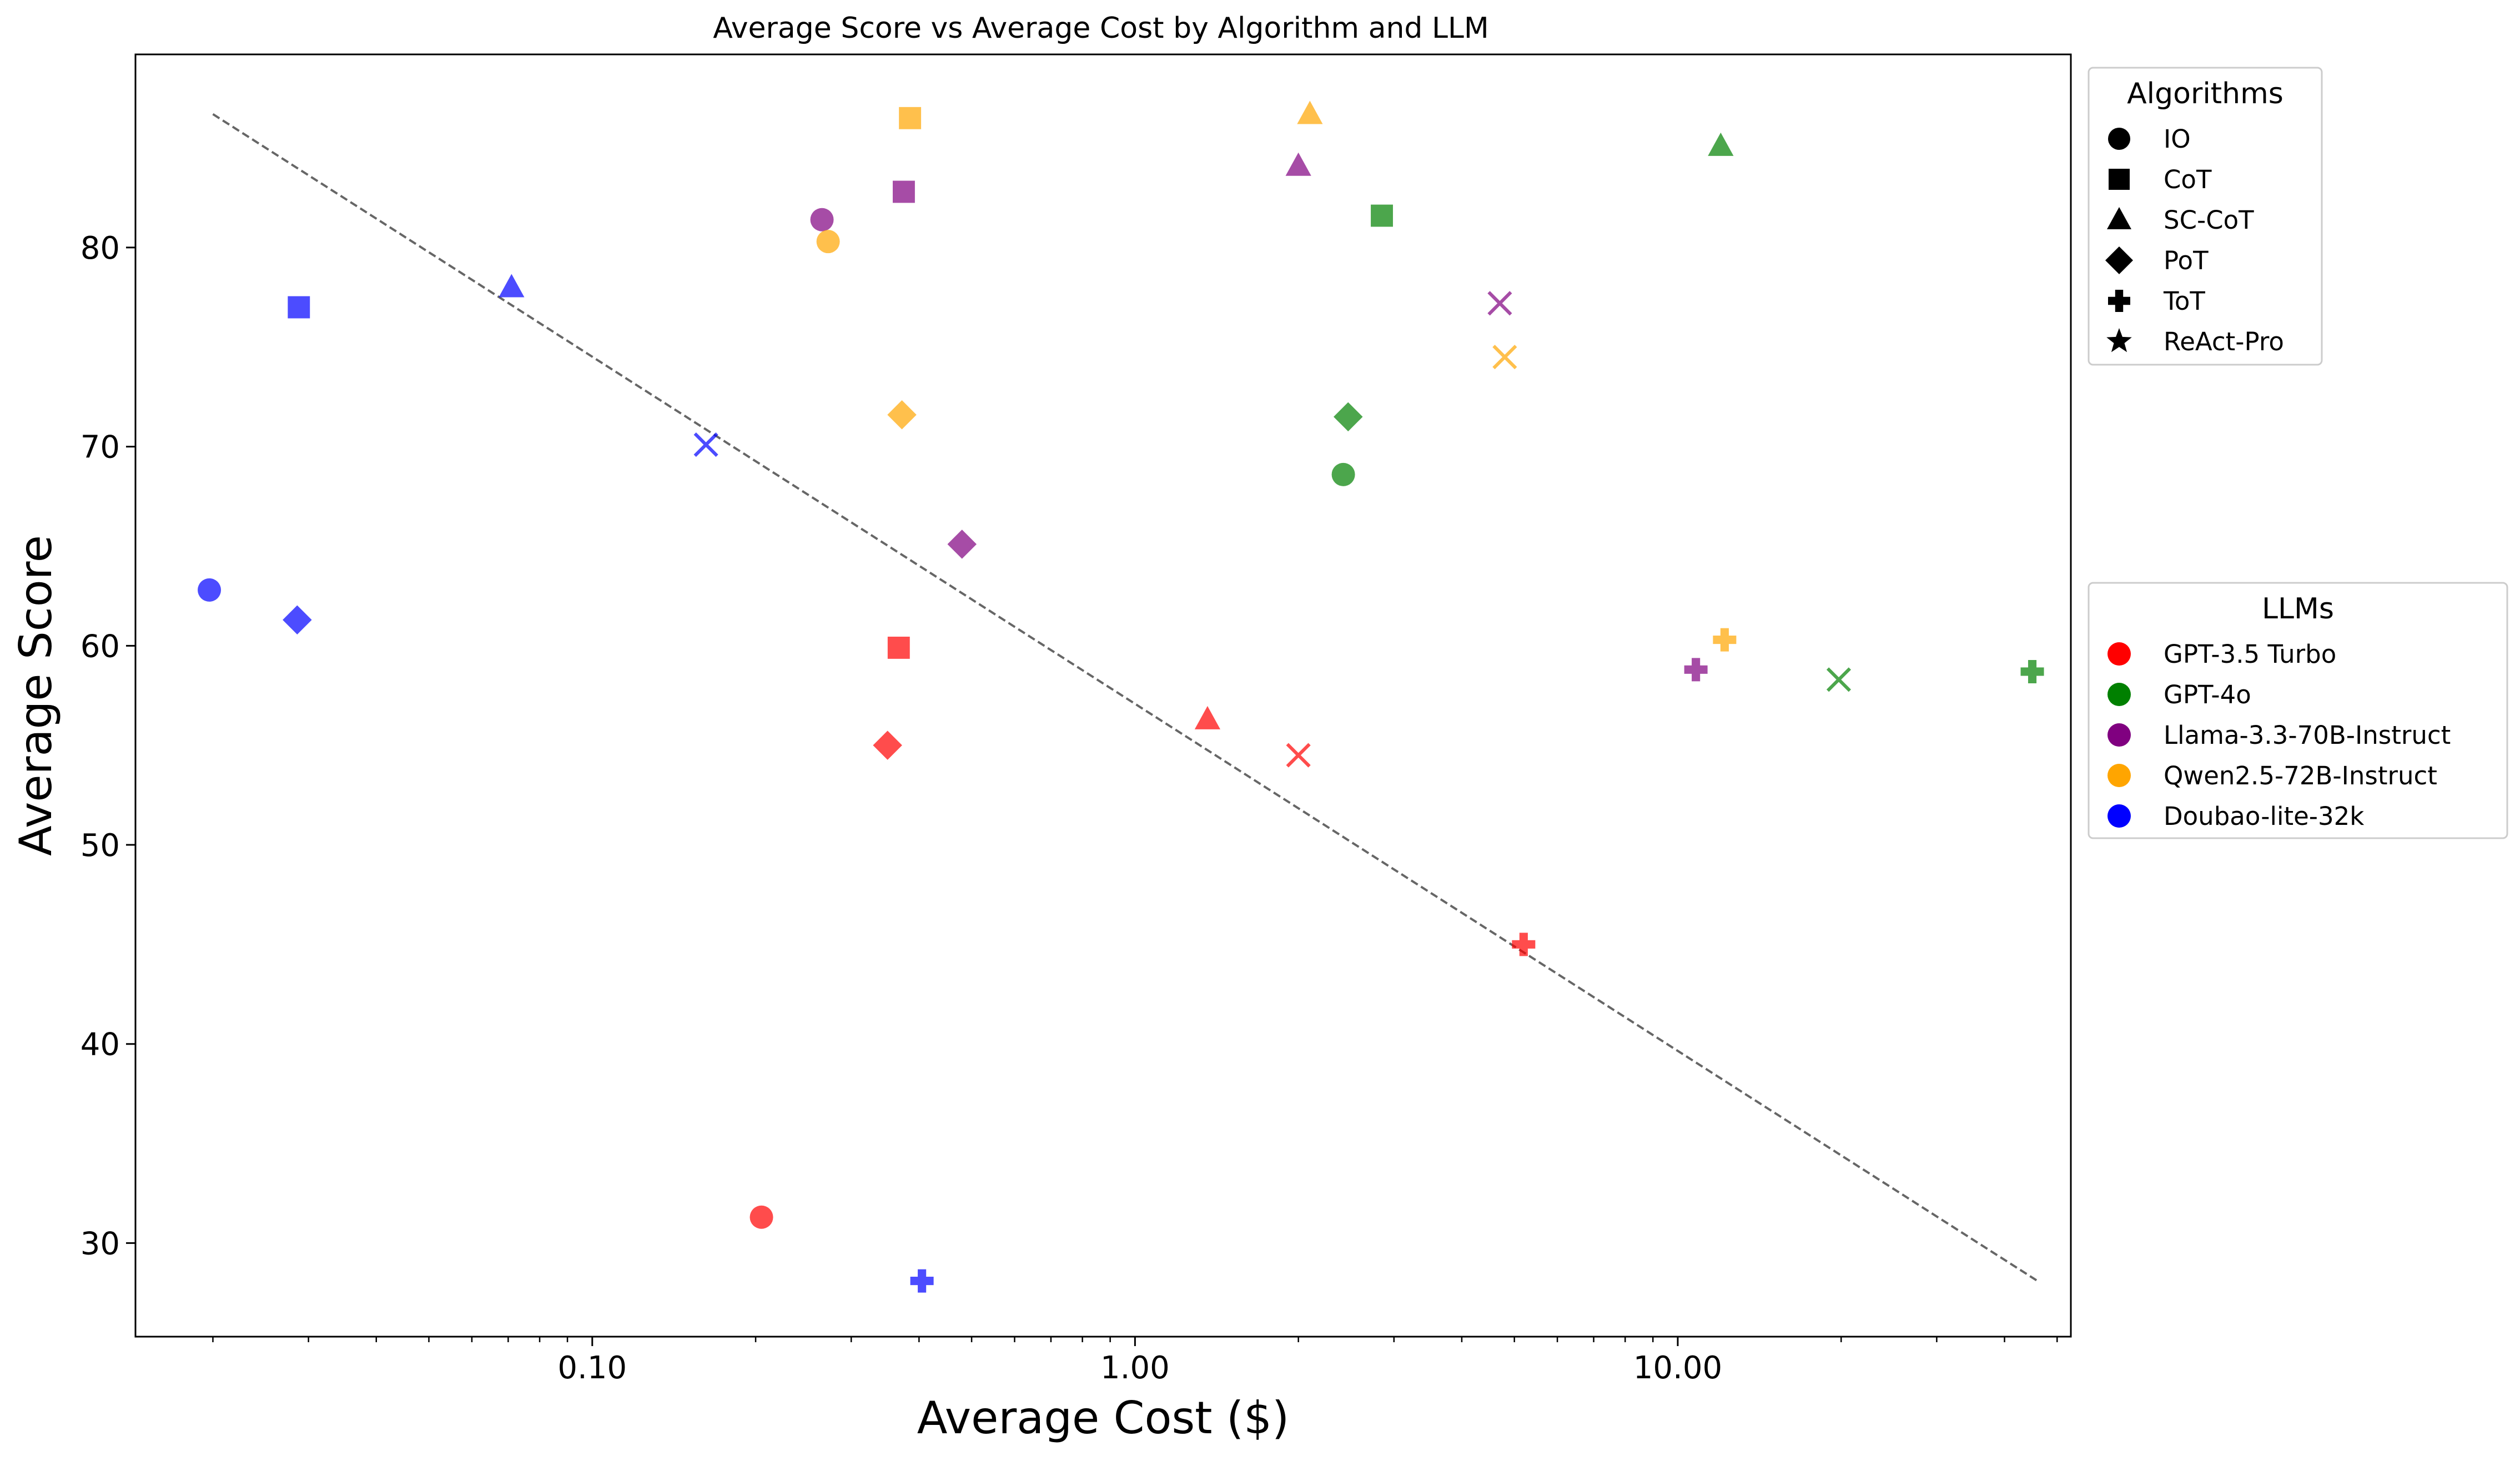 This screenshot has height=1461, width=2520. I want to click on legend-entry-label: IO, so click(2177, 139).